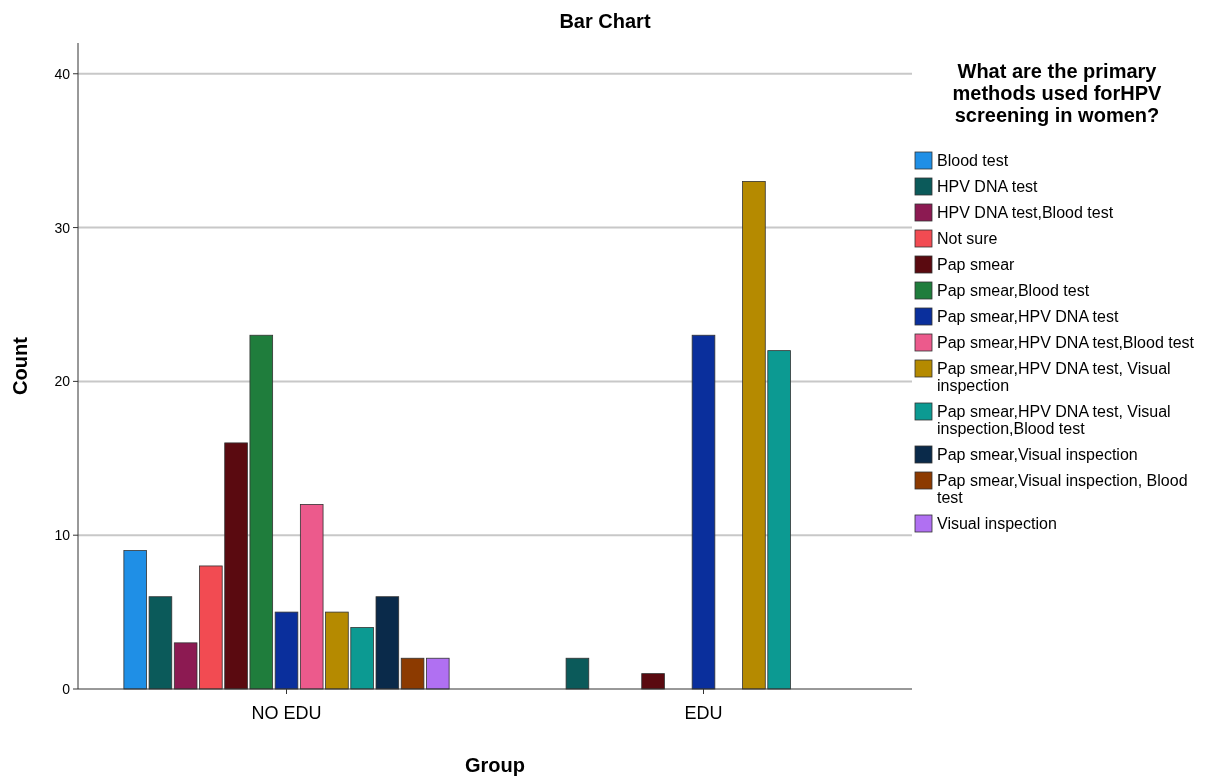 The width and height of the screenshot is (1223, 783). I want to click on legend-label: Pap smear,Blood test, so click(1013, 290).